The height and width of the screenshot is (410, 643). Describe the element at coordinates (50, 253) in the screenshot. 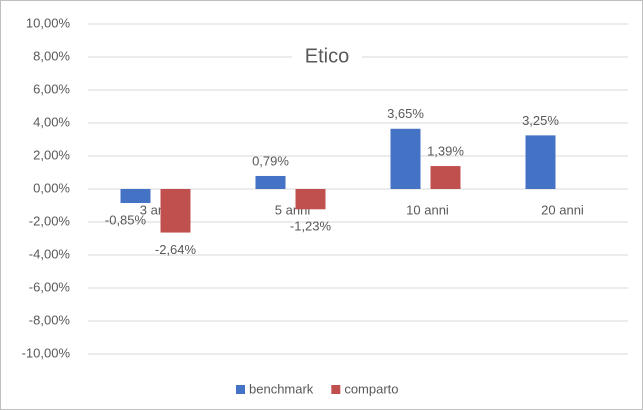

I see `y-tick-label: -4,00%` at that location.